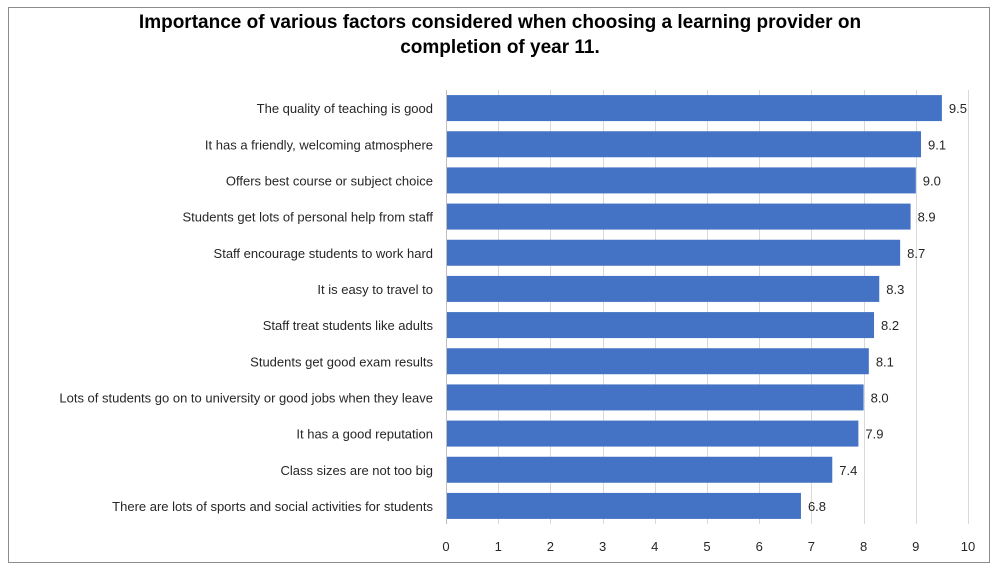 This screenshot has height=573, width=1000. I want to click on value-label: 9.1, so click(937, 144).